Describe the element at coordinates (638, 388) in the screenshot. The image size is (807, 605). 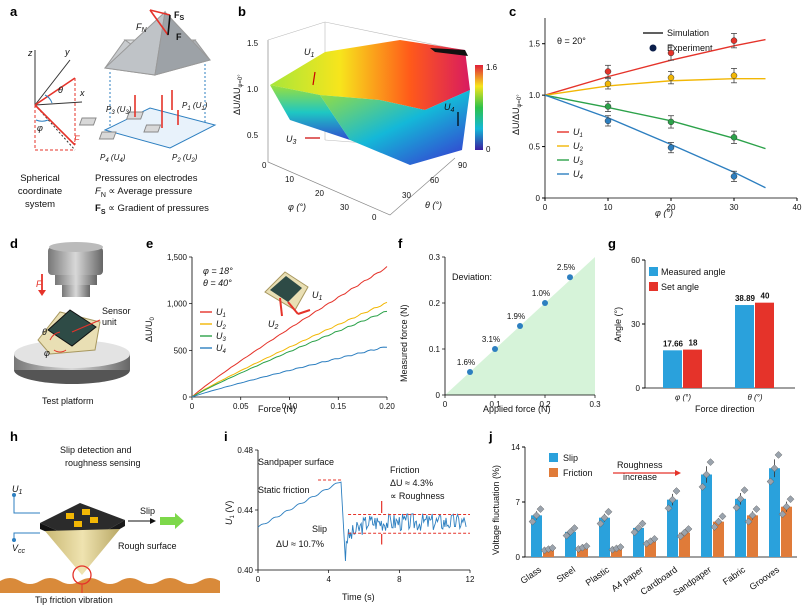
I see `g-ytick-label: 0` at that location.